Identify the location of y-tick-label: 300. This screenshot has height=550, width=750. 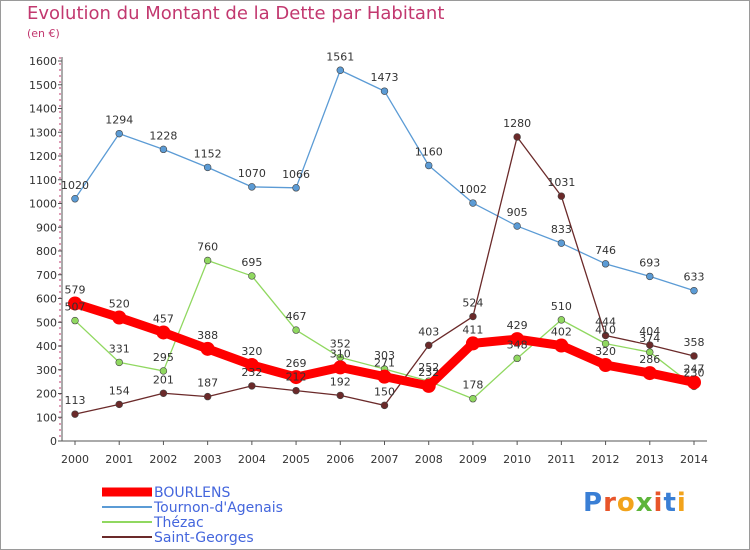
(46, 370).